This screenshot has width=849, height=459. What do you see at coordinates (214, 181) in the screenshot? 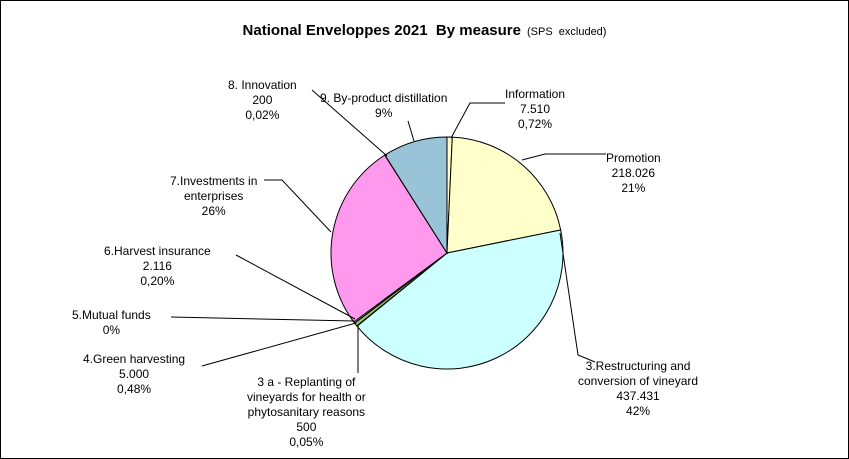
I see `label-investments-line1: 7.Investments in` at bounding box center [214, 181].